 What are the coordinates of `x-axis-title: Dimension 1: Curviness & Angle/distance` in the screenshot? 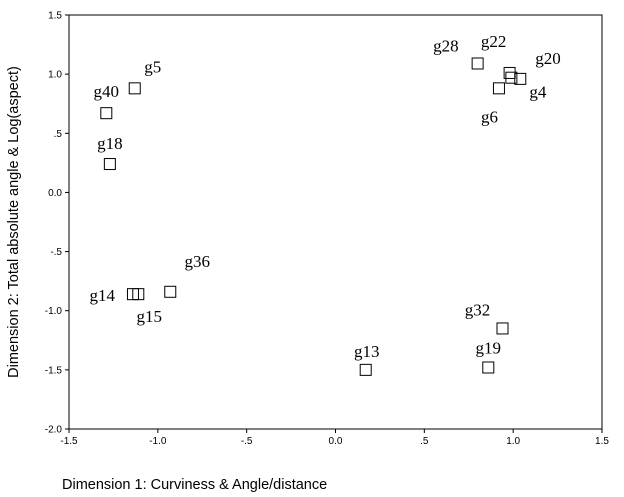 It's located at (194, 485).